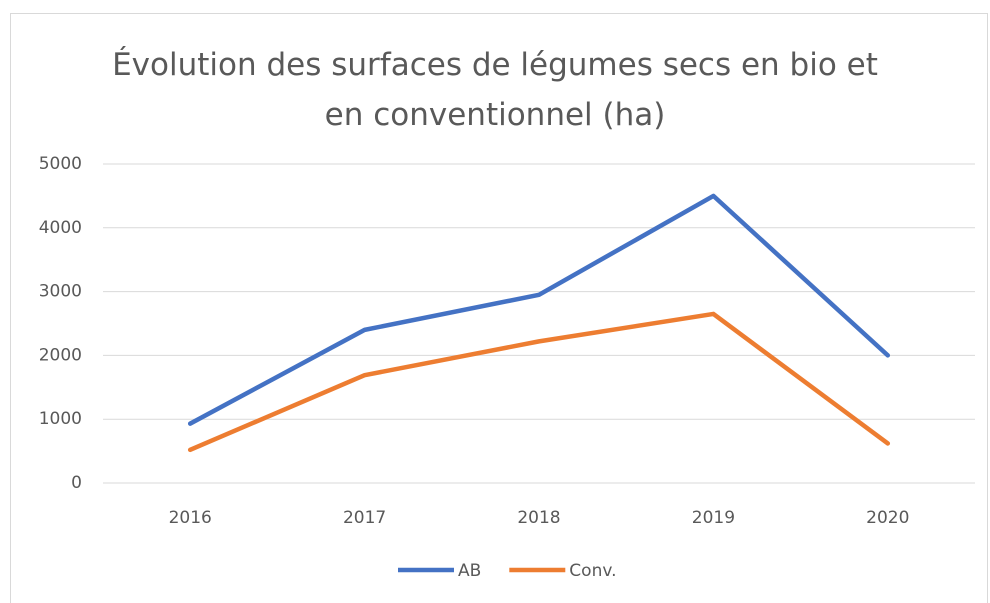 The image size is (990, 603). I want to click on x-tick-label: 2016, so click(190, 518).